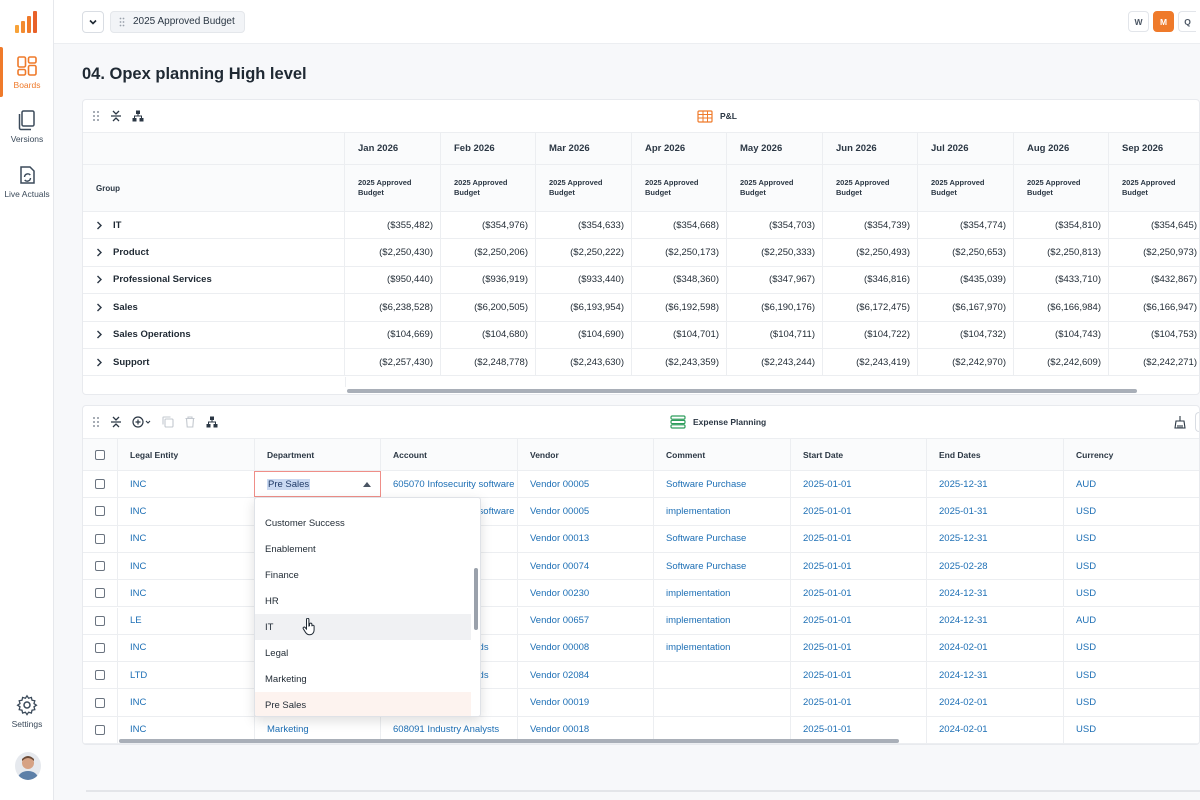 This screenshot has width=1200, height=800. Describe the element at coordinates (586, 538) in the screenshot. I see `vendor-cell: Vendor 00013` at that location.